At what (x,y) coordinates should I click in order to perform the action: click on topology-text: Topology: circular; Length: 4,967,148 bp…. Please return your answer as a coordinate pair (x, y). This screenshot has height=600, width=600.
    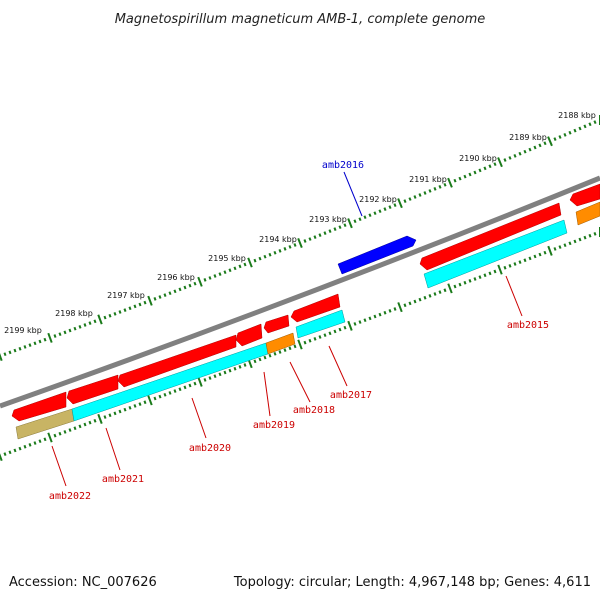
    Looking at the image, I should click on (412, 582).